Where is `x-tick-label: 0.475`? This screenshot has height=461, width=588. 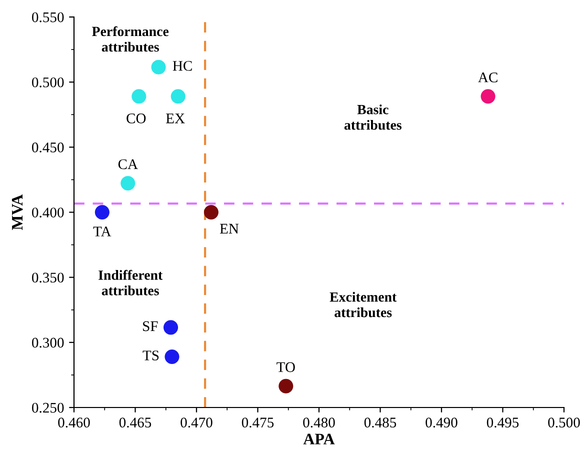
x-tick-label: 0.475 is located at coordinates (258, 423).